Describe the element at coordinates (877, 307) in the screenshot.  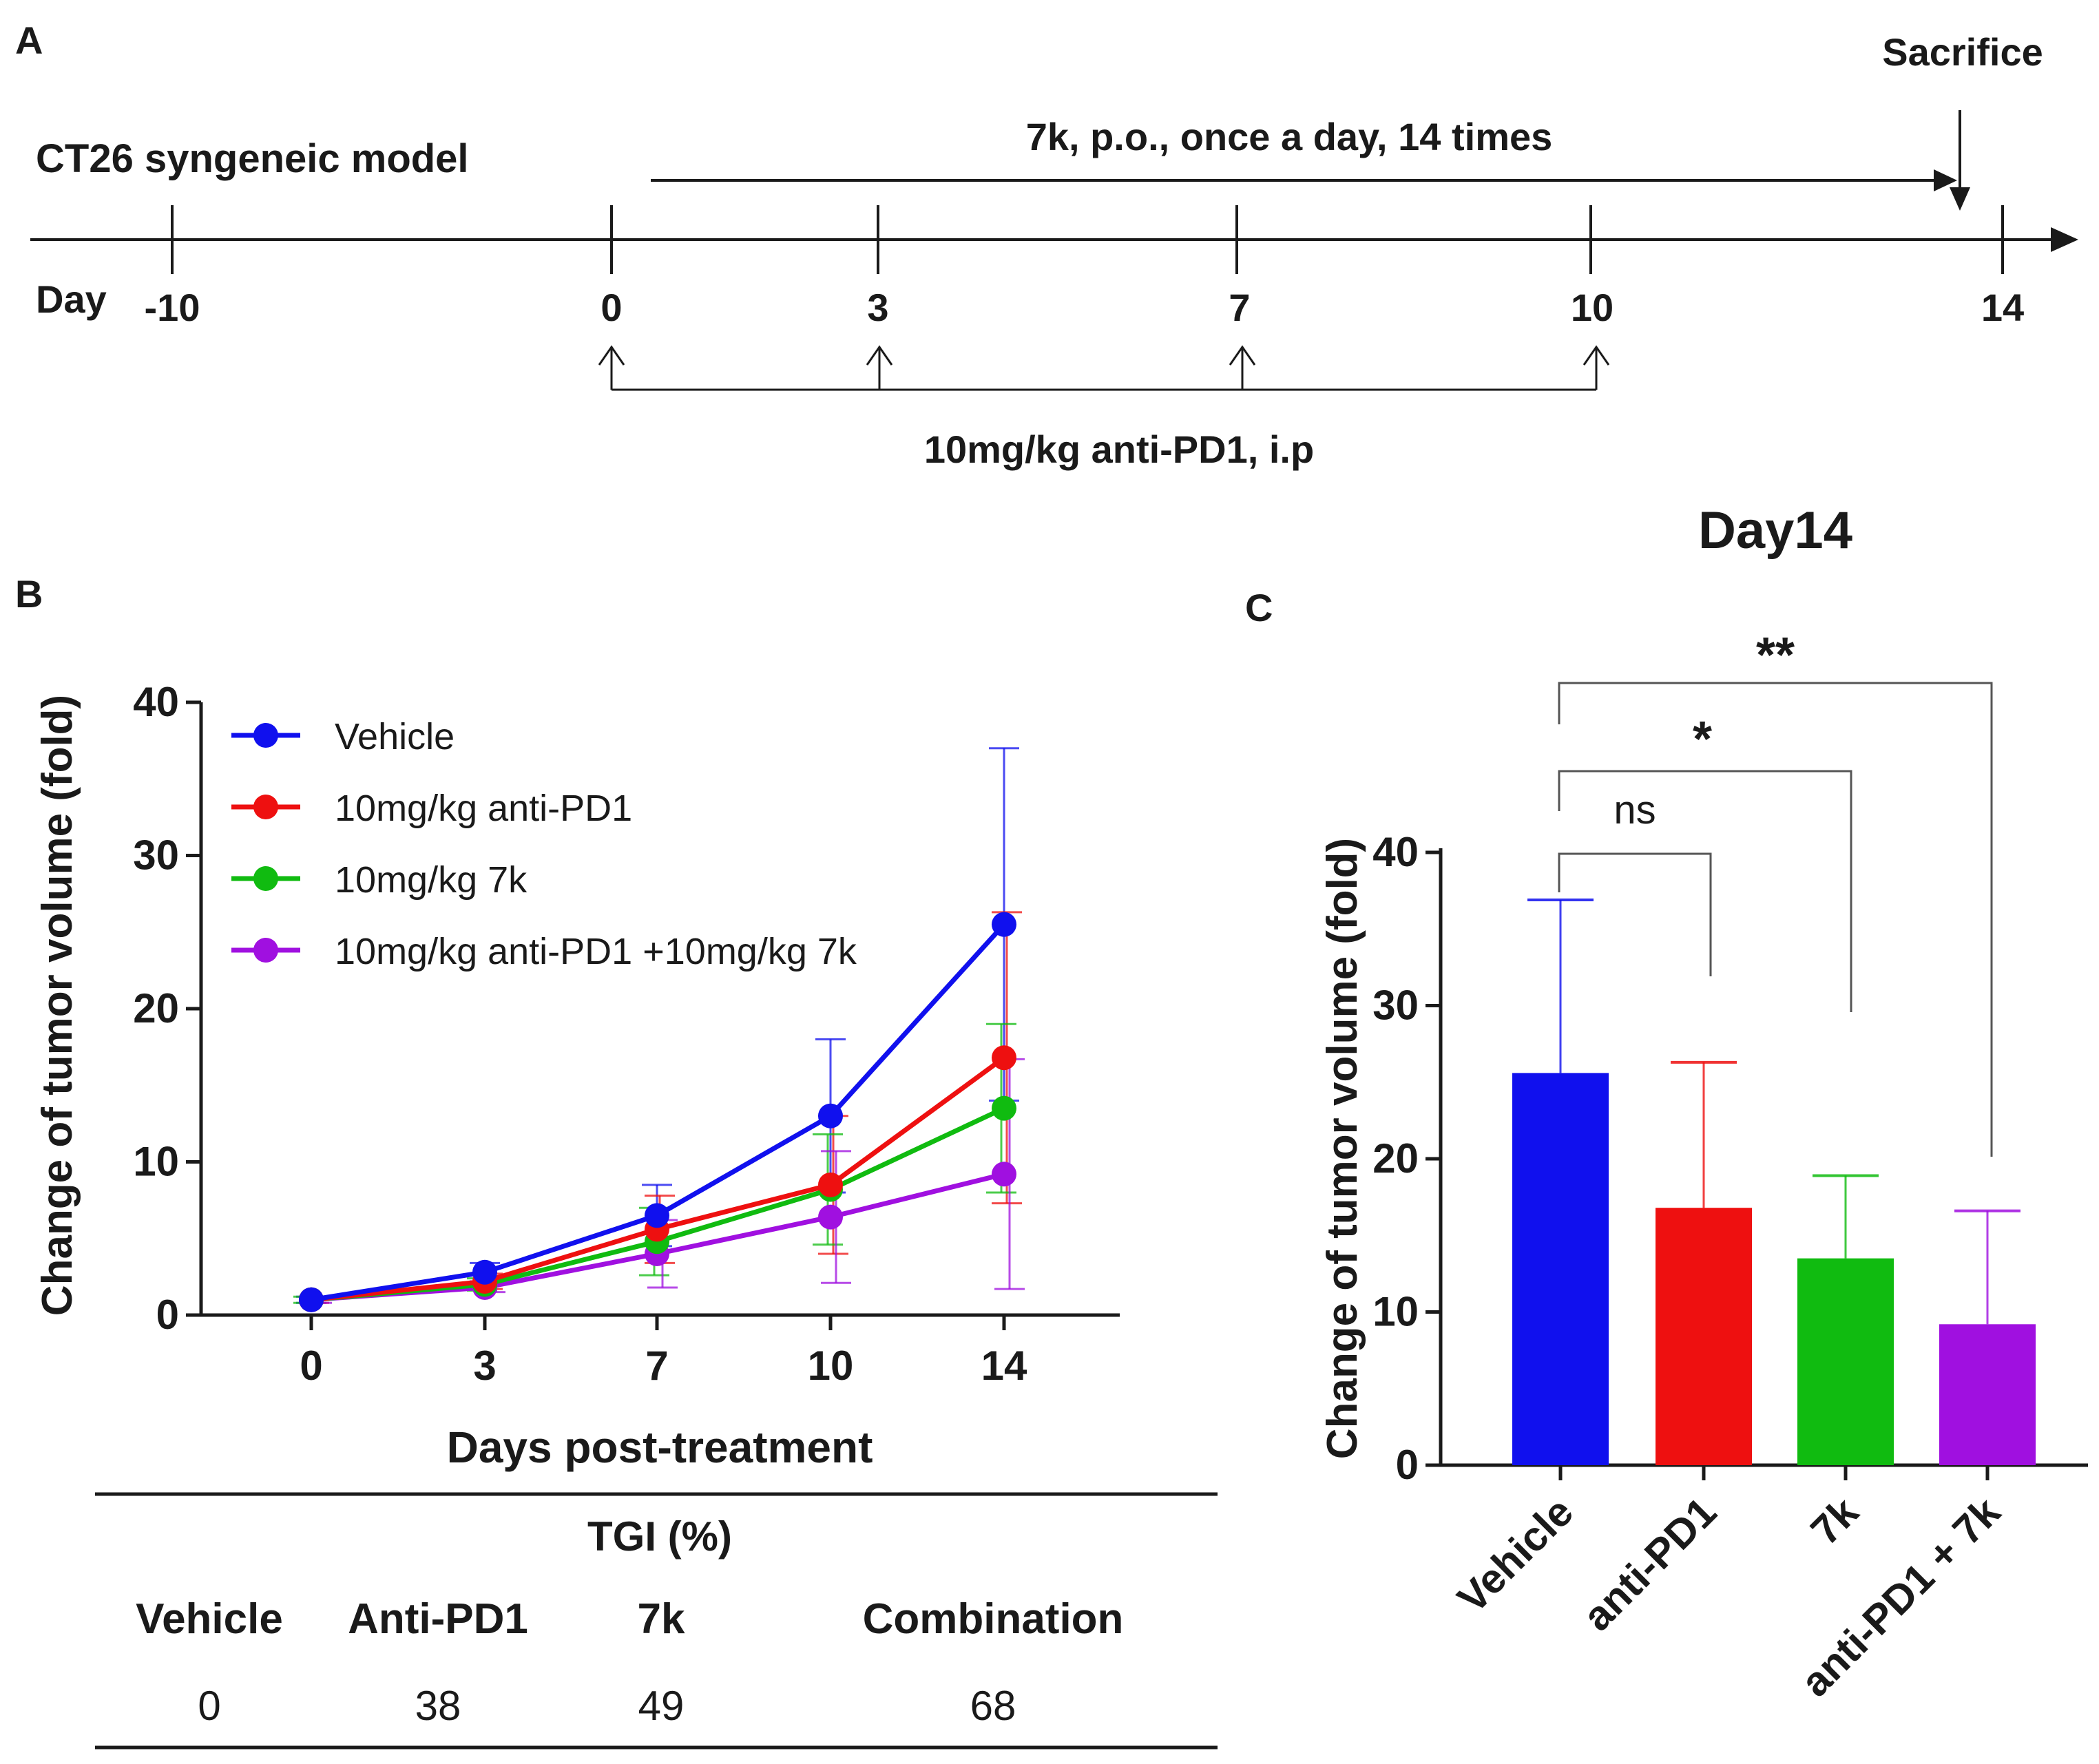
I see `day-value: 3` at that location.